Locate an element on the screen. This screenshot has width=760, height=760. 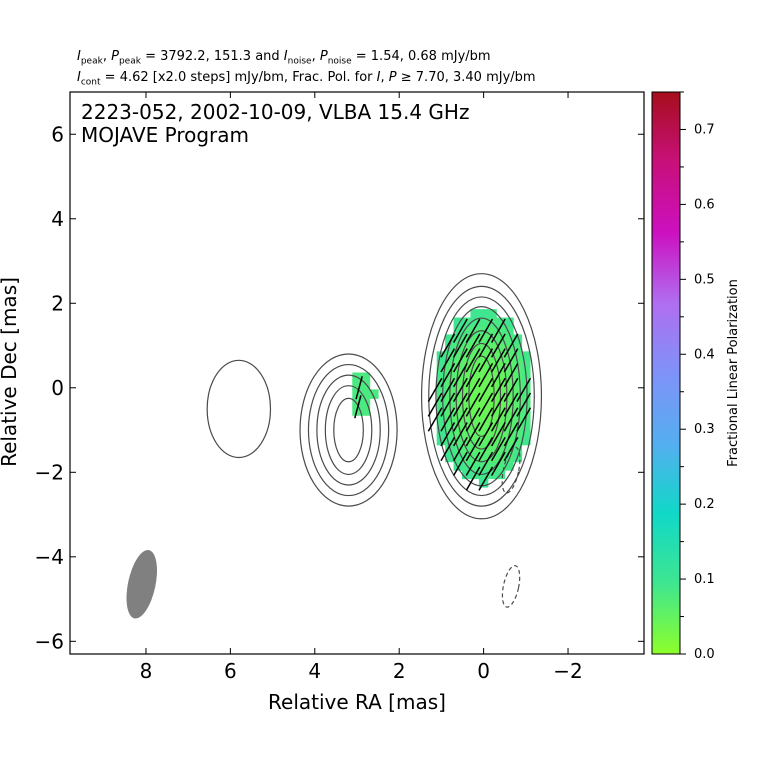
y-tick-label: −4 is located at coordinates (49, 557).